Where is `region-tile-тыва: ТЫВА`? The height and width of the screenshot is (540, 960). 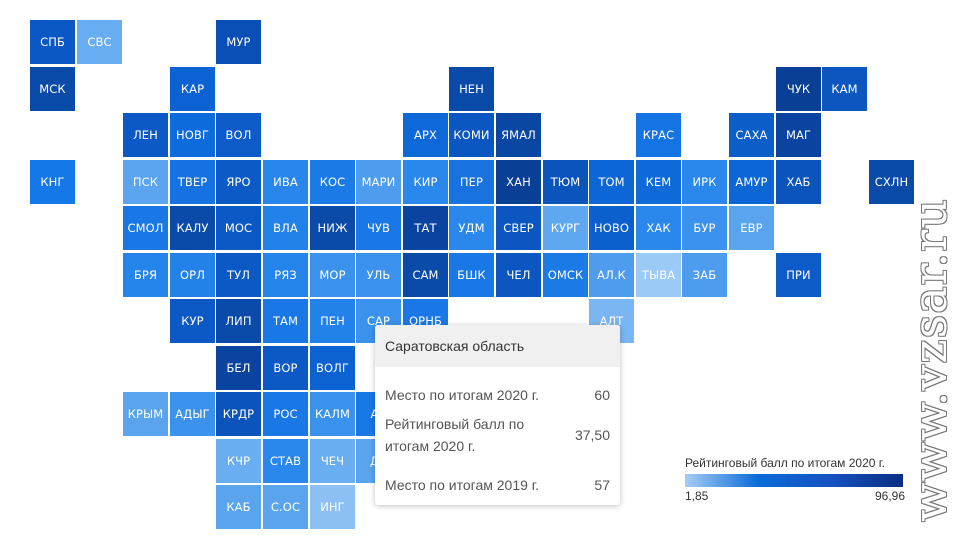
region-tile-тыва: ТЫВА is located at coordinates (658, 275).